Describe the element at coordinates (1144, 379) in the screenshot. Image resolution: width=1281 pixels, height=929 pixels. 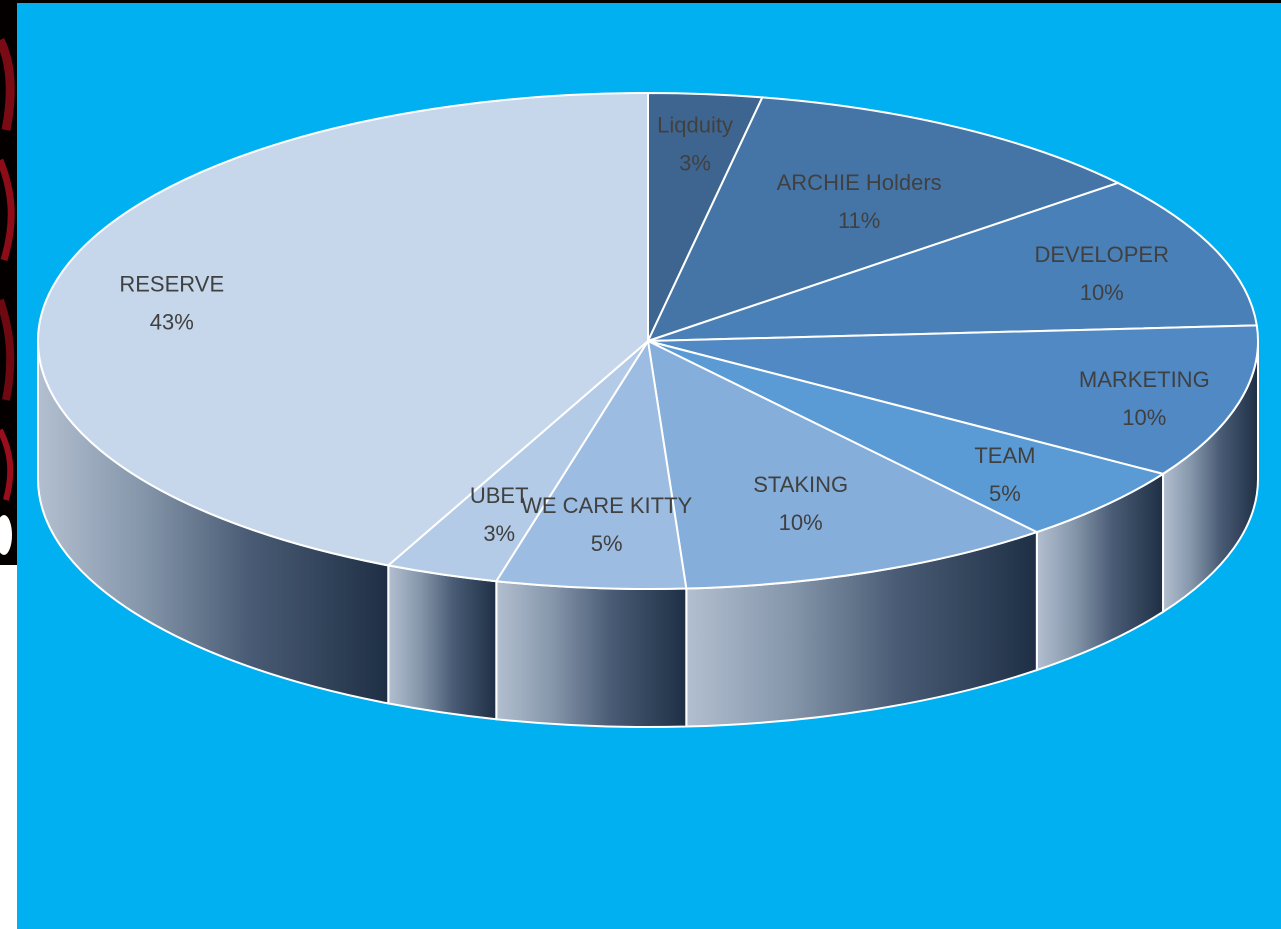
I see `pie-label-name: MARKETING` at that location.